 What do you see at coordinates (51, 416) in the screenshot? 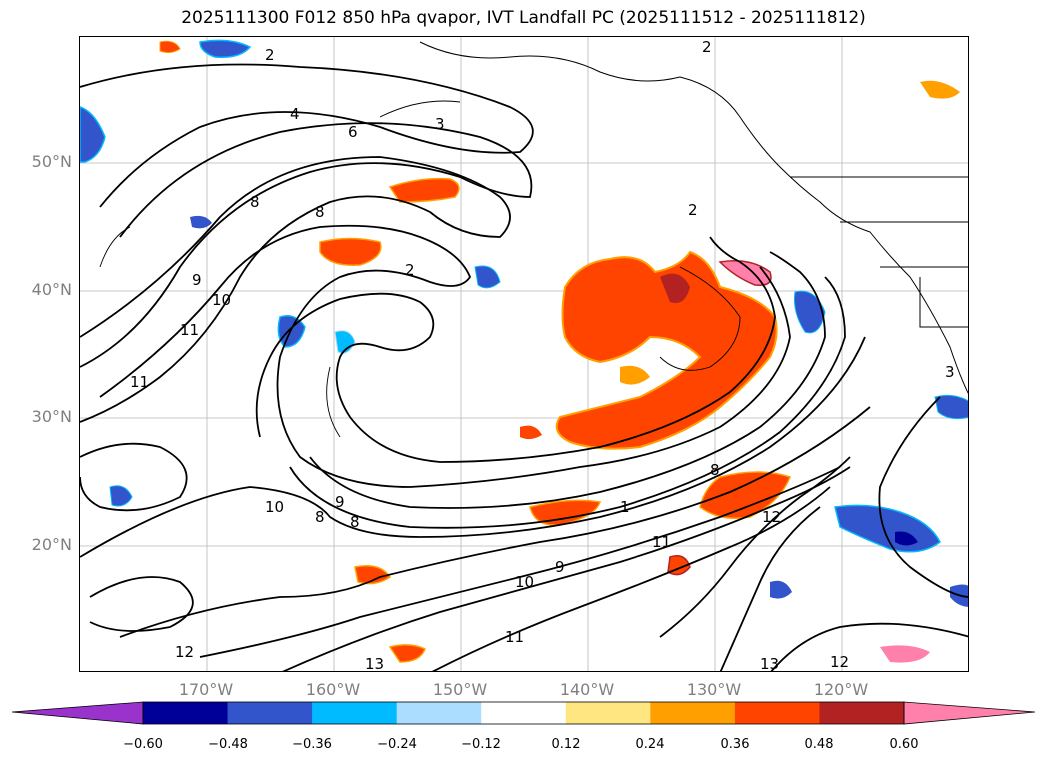
I see `lat-label: 30°N` at bounding box center [51, 416].